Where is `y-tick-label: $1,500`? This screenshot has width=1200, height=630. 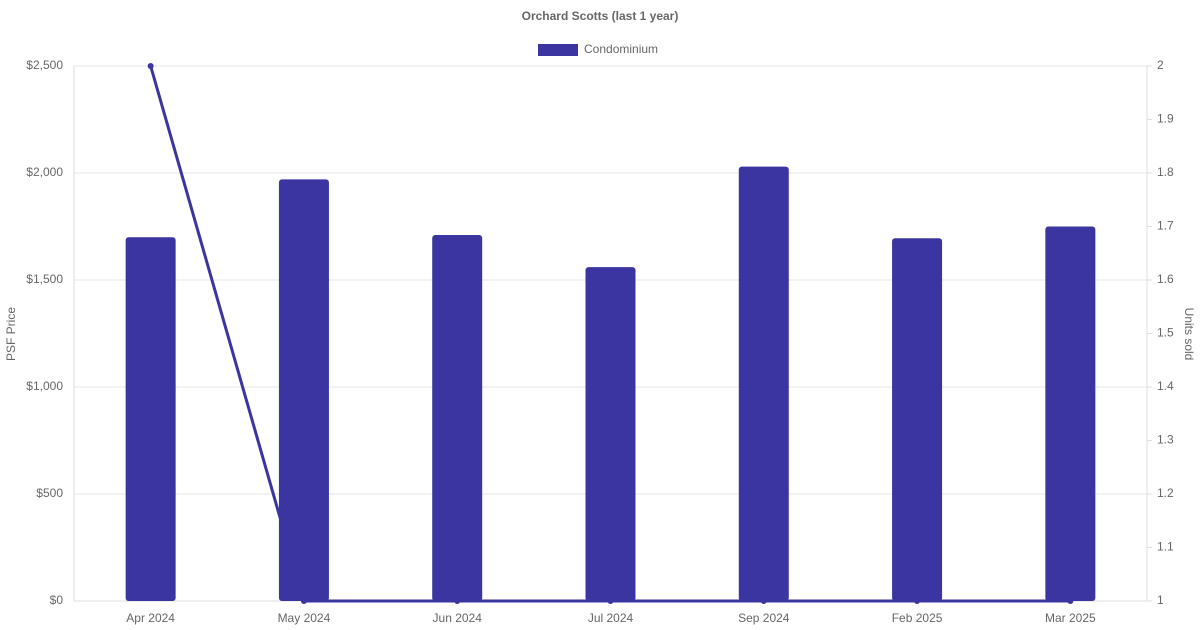 y-tick-label: $1,500 is located at coordinates (44, 279).